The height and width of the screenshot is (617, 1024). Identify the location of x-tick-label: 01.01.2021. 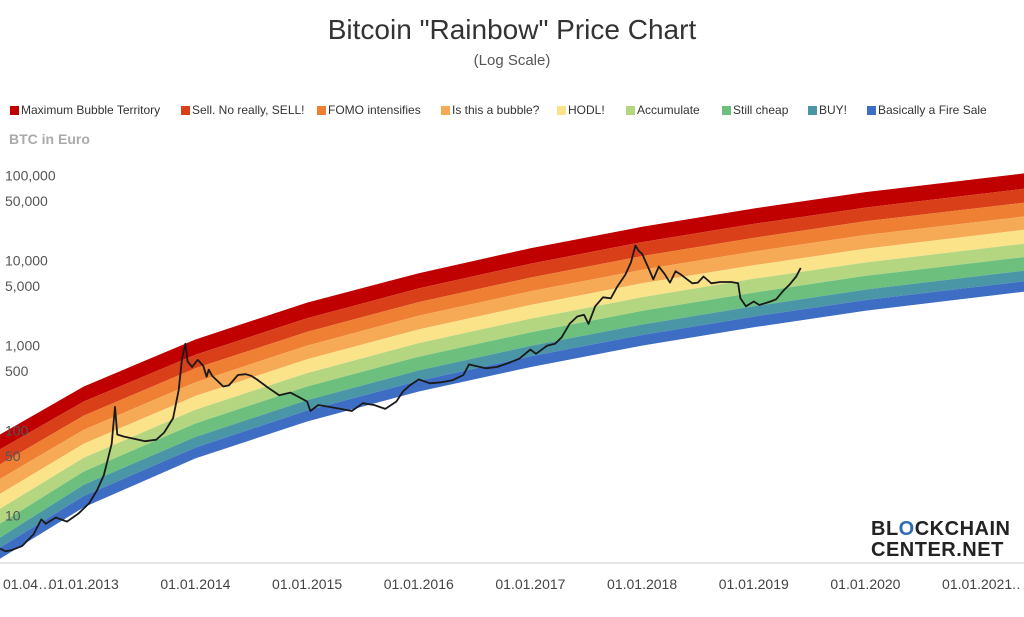
(977, 584).